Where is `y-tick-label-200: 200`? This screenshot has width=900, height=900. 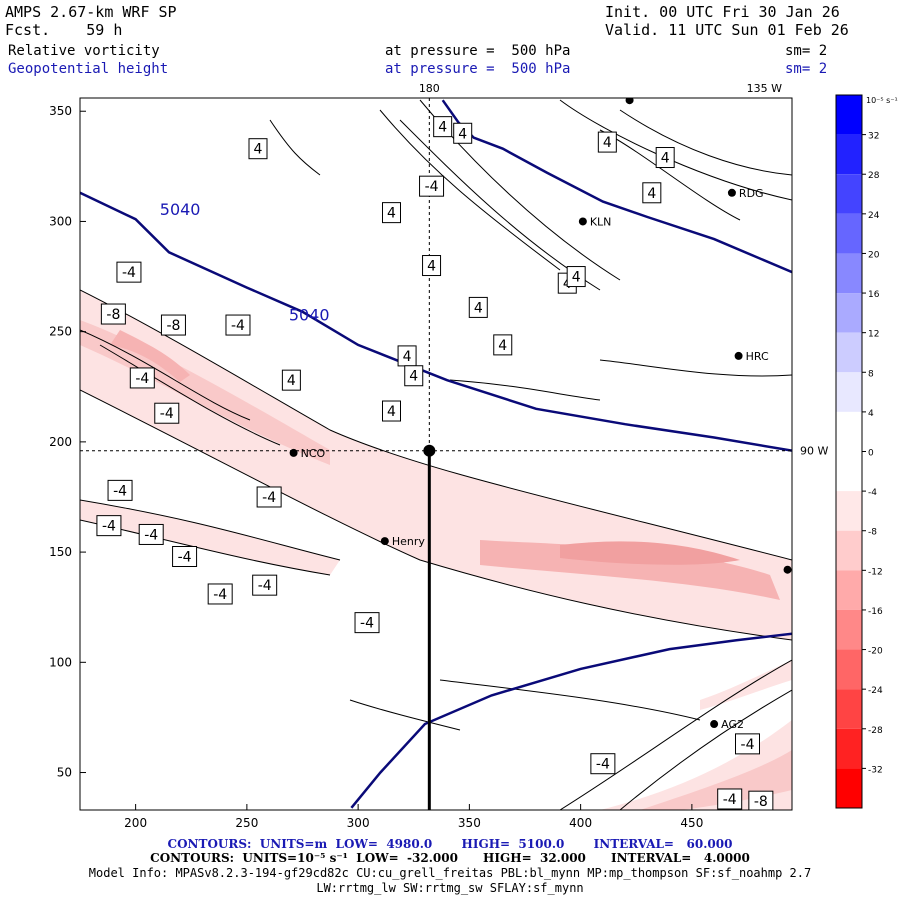
y-tick-label-200: 200 is located at coordinates (60, 442).